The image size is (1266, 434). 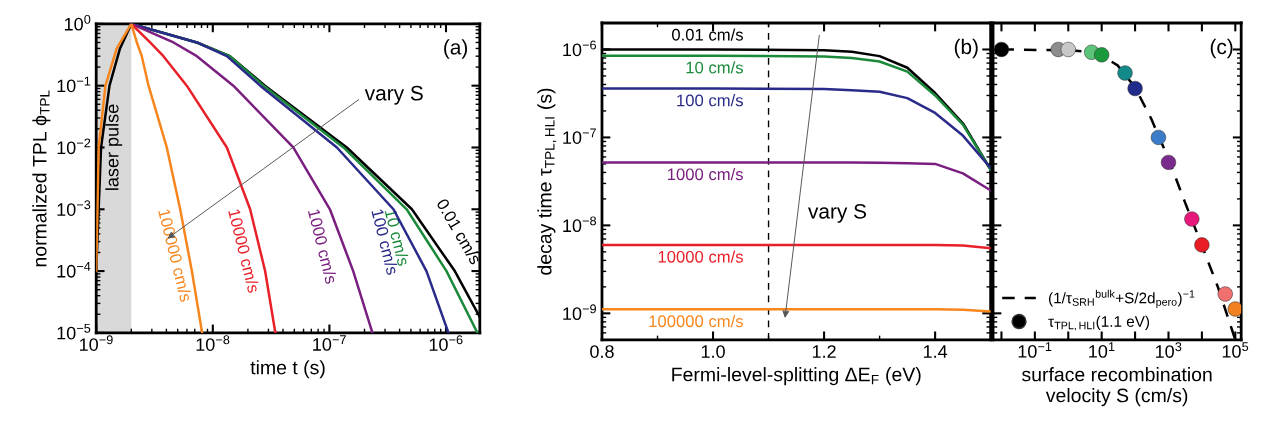 What do you see at coordinates (966, 48) in the screenshot?
I see `annotation: (b)` at bounding box center [966, 48].